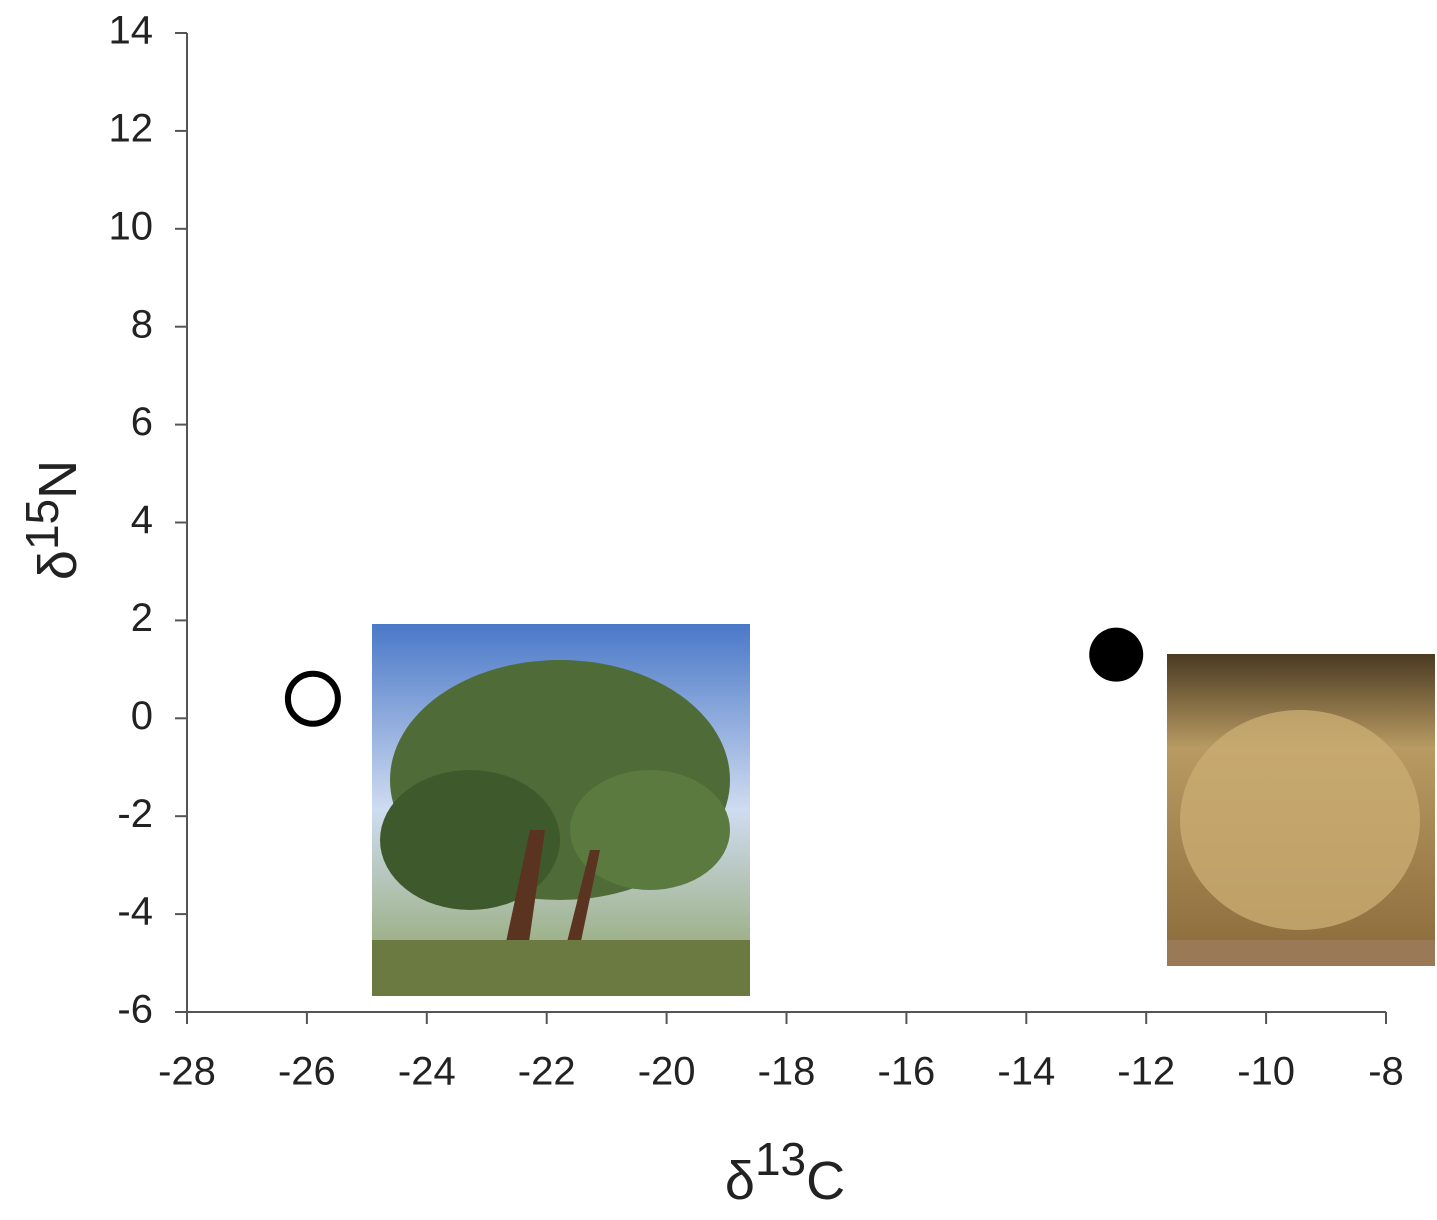 The width and height of the screenshot is (1437, 1220). I want to click on y-tick-label: -6, so click(135, 1010).